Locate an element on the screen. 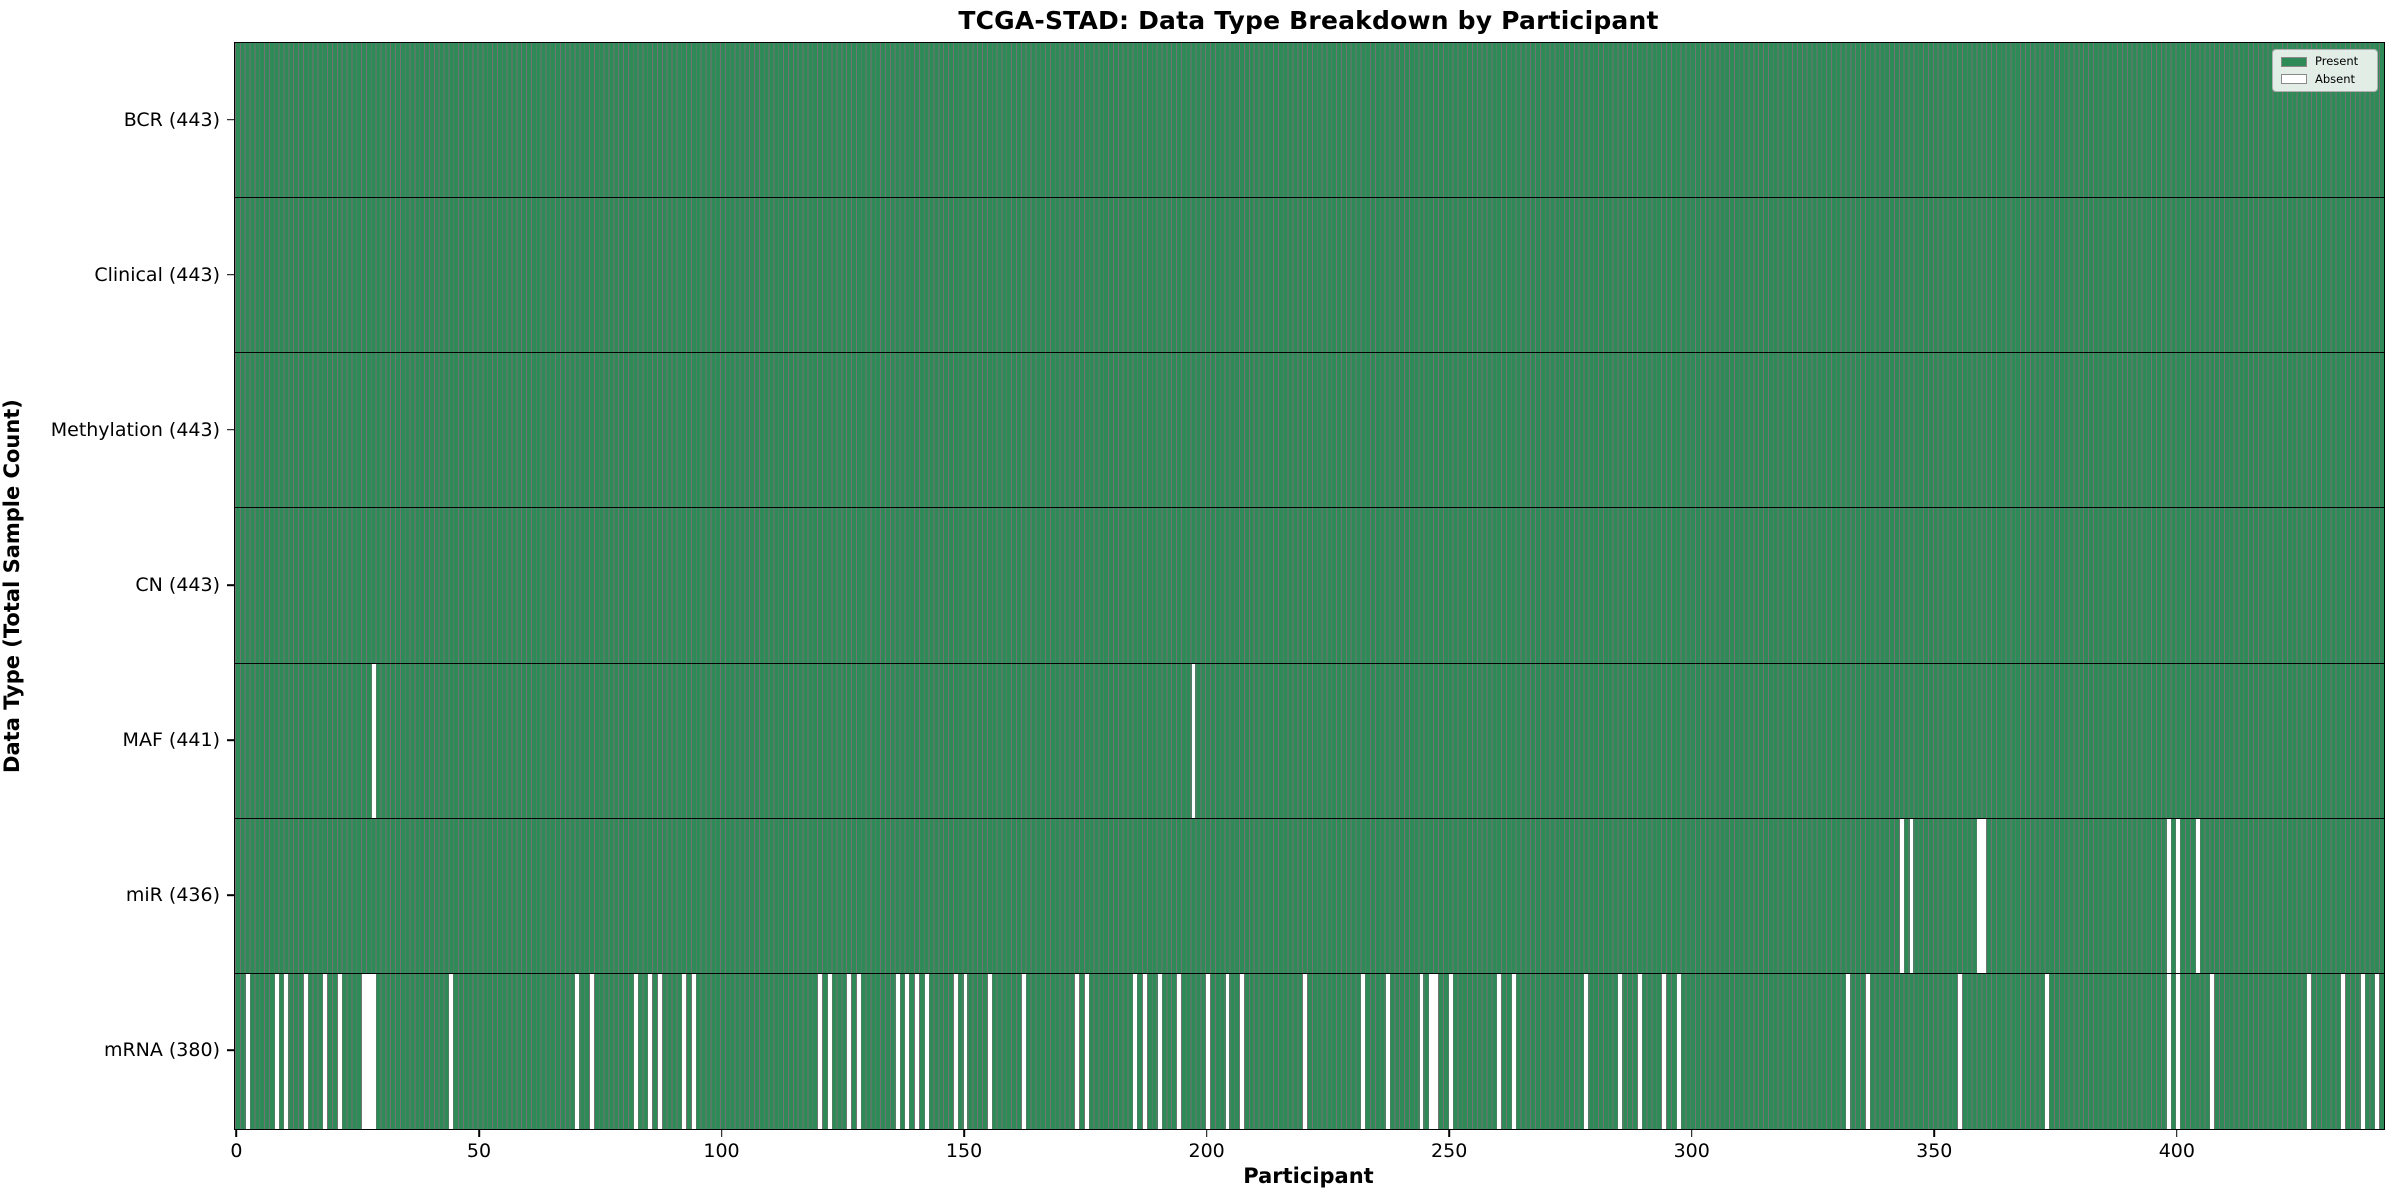 The width and height of the screenshot is (2400, 1200). ytick-label-clinical: Clinical (443) is located at coordinates (157, 274).